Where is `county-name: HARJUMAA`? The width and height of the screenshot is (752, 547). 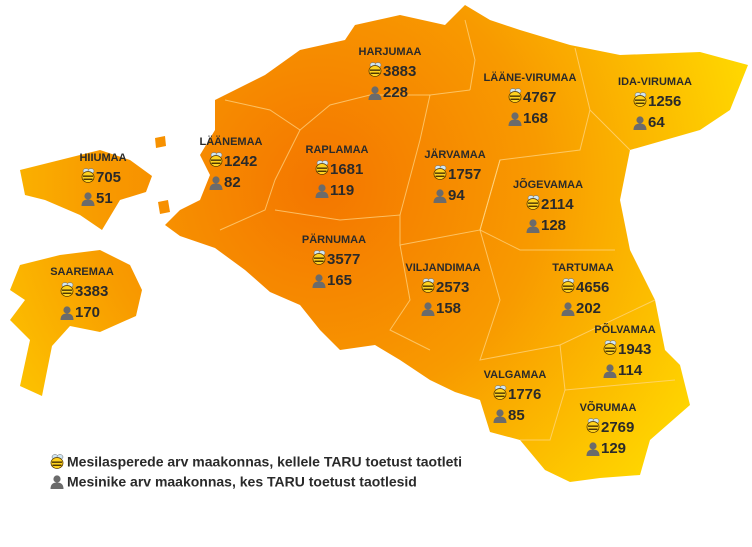 county-name: HARJUMAA is located at coordinates (390, 52).